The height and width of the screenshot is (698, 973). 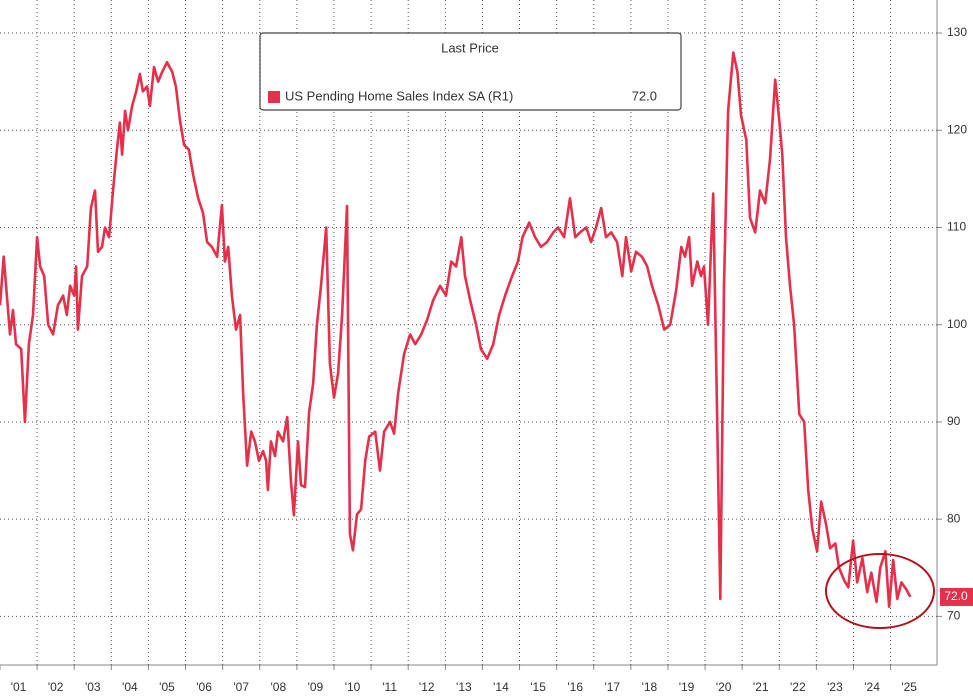 I want to click on y-tick-label: 100, so click(x=957, y=324).